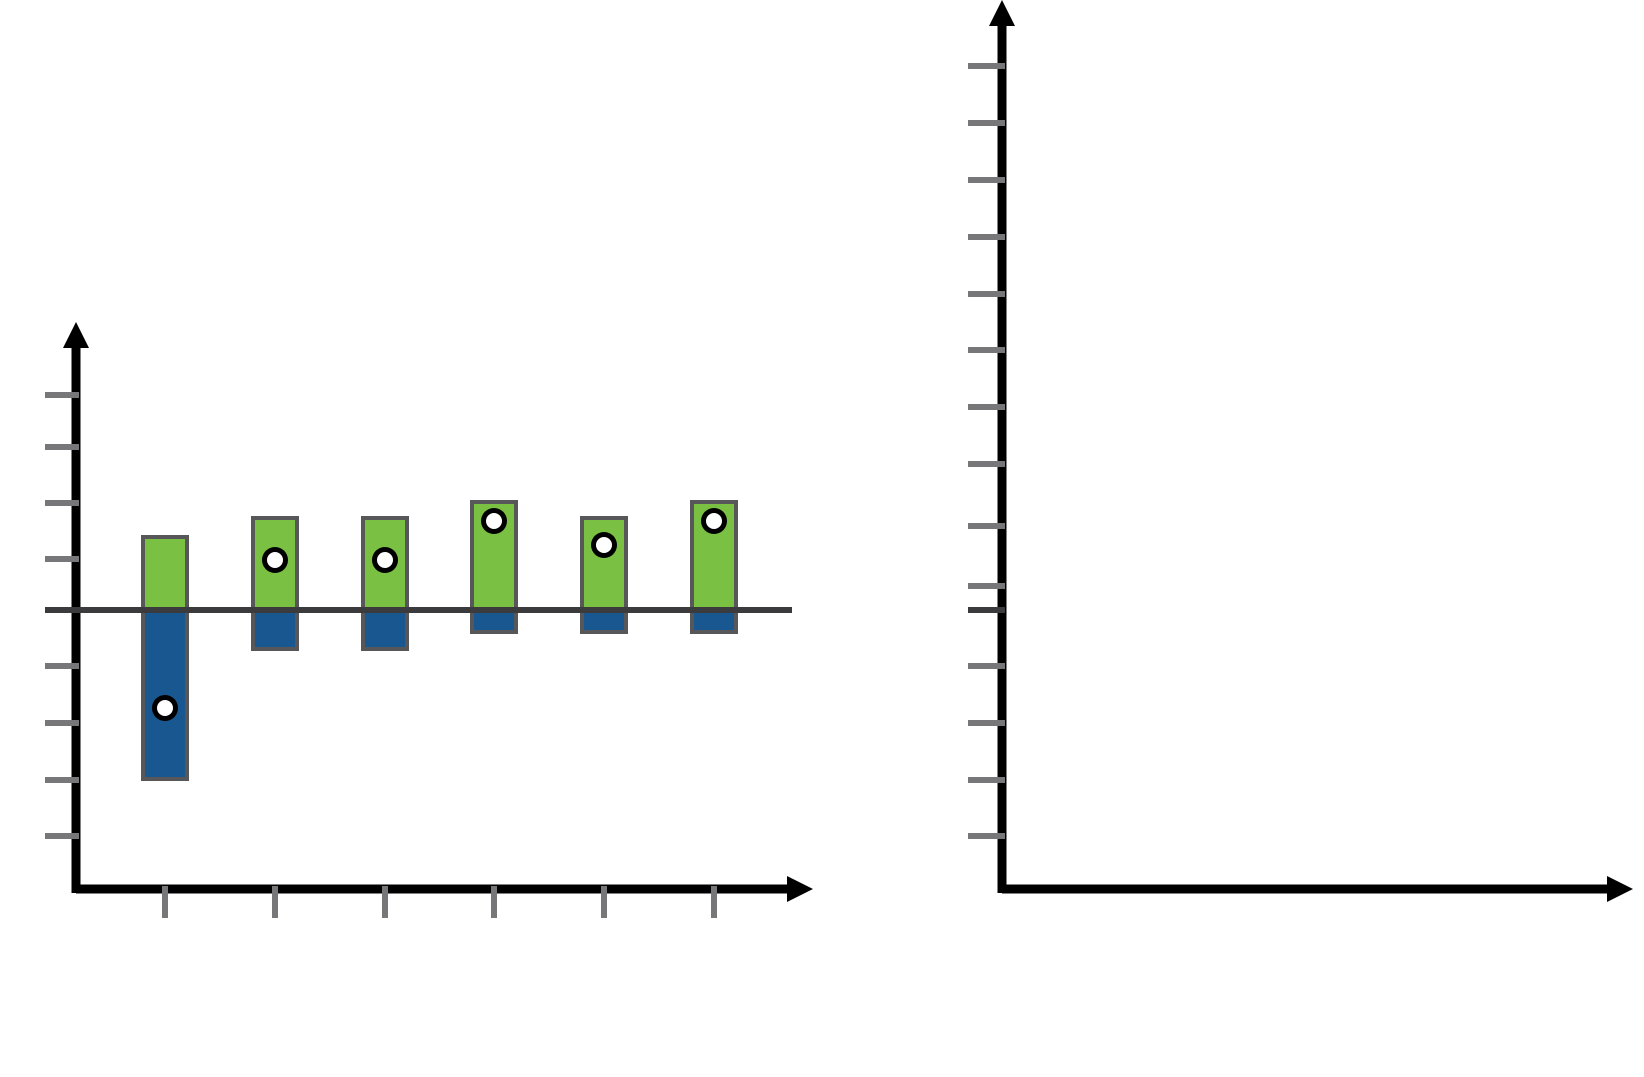  What do you see at coordinates (1620, 889) in the screenshot?
I see `right-x-axis-arrow-icon` at bounding box center [1620, 889].